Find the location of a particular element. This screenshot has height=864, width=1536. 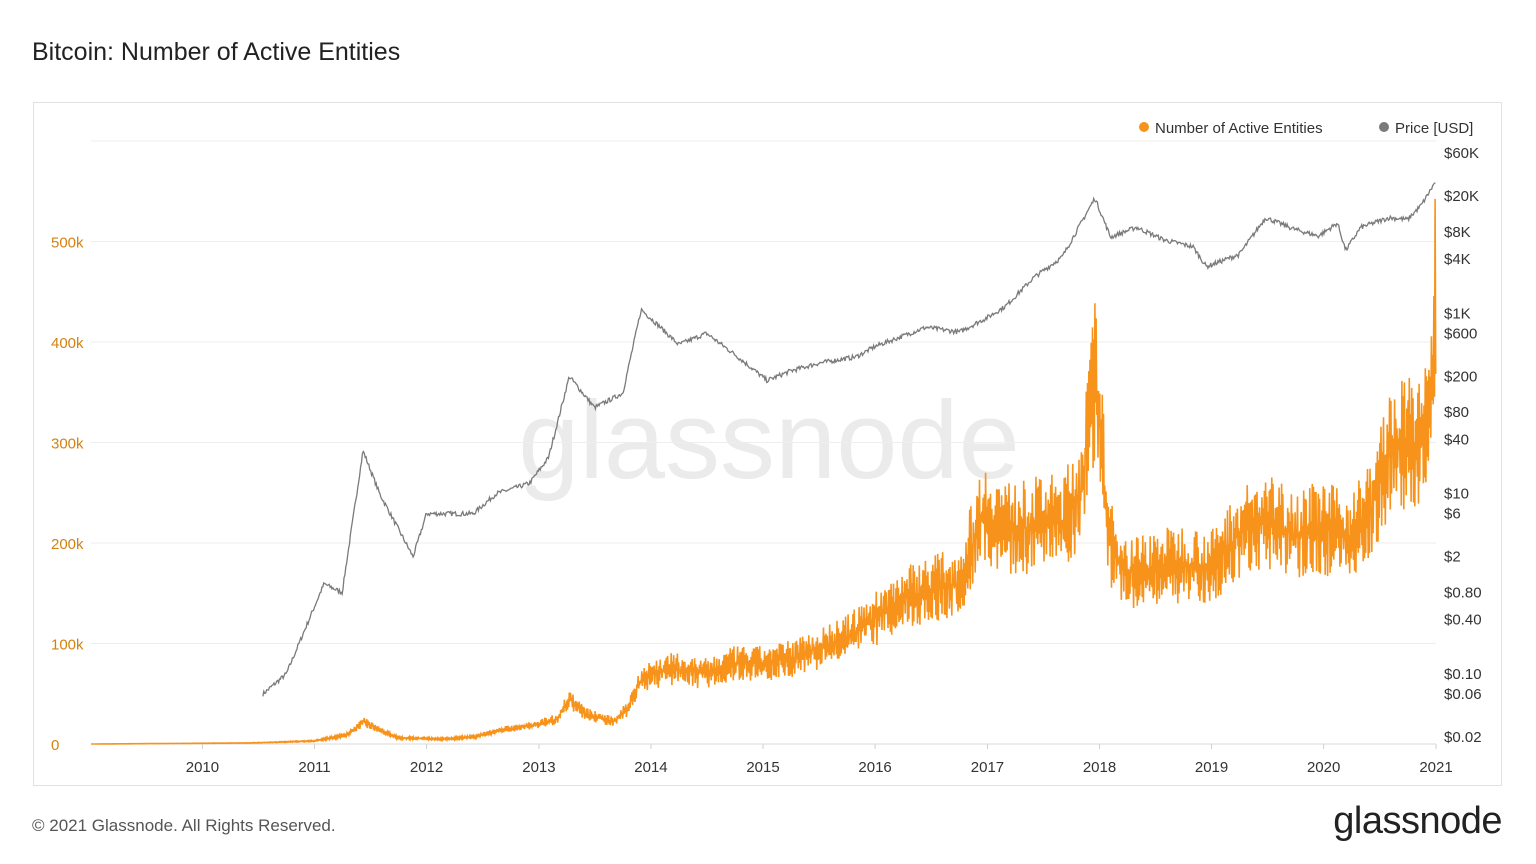

right-tick-label: $2 is located at coordinates (1452, 557).